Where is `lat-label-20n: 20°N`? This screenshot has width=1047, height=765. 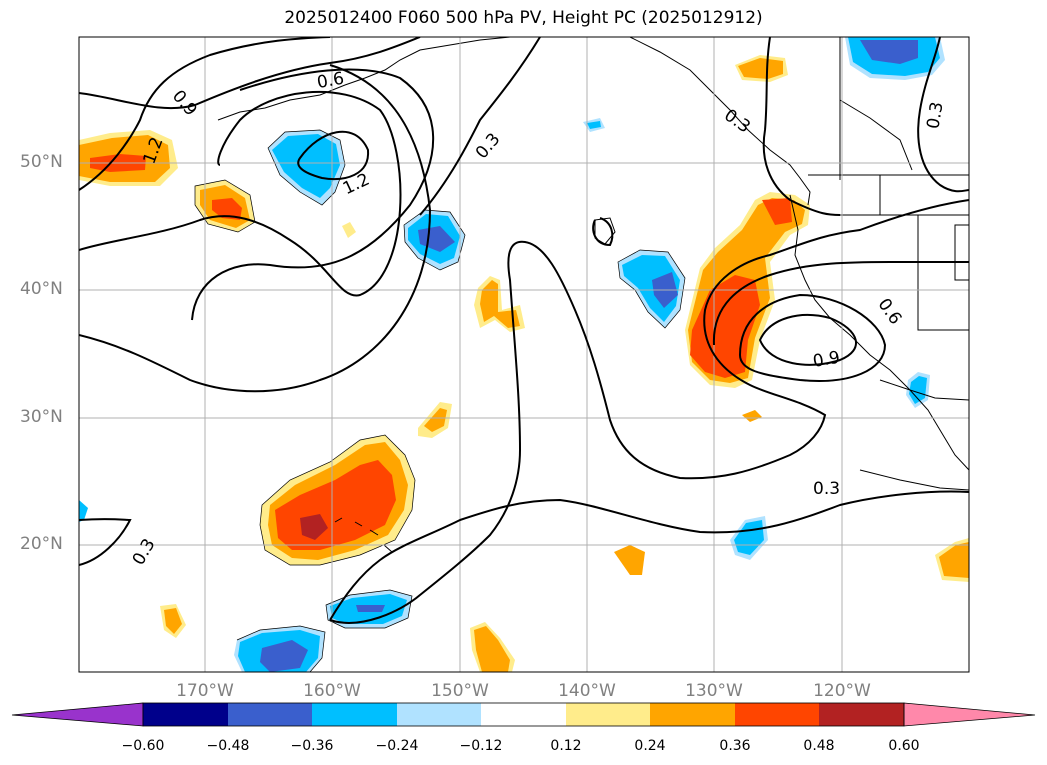 lat-label-20n: 20°N is located at coordinates (41, 544).